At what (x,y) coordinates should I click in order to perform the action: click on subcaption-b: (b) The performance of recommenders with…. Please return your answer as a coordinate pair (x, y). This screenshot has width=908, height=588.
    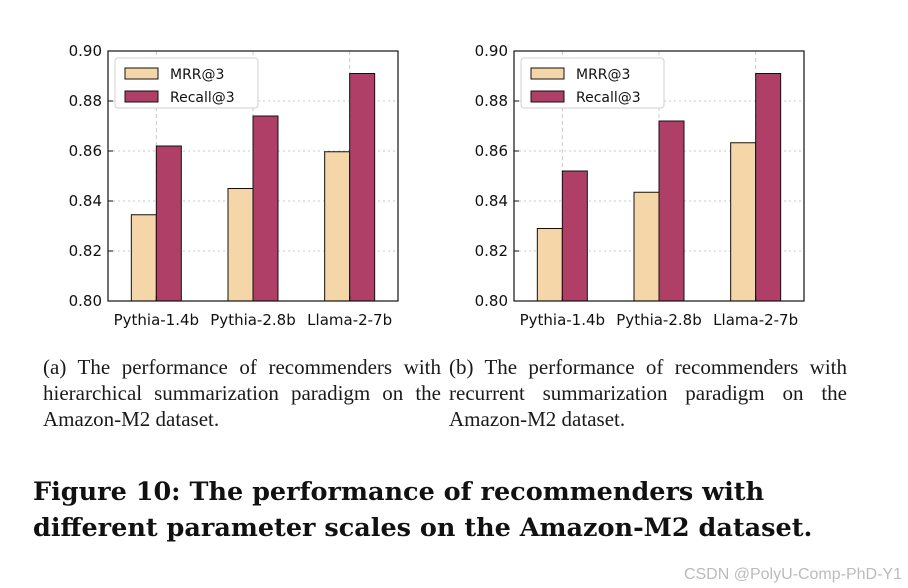
    Looking at the image, I should click on (648, 393).